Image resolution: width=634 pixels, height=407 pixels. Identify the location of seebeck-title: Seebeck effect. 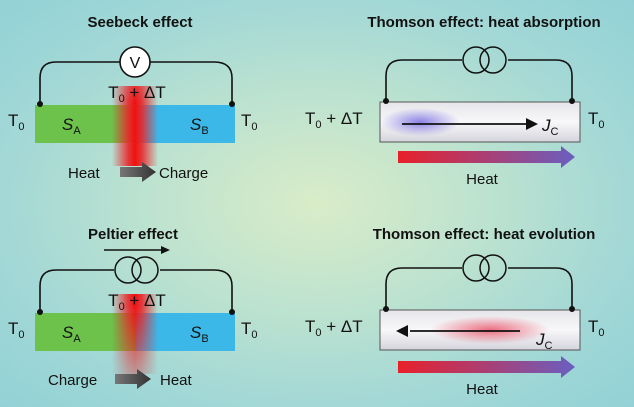
(139, 22).